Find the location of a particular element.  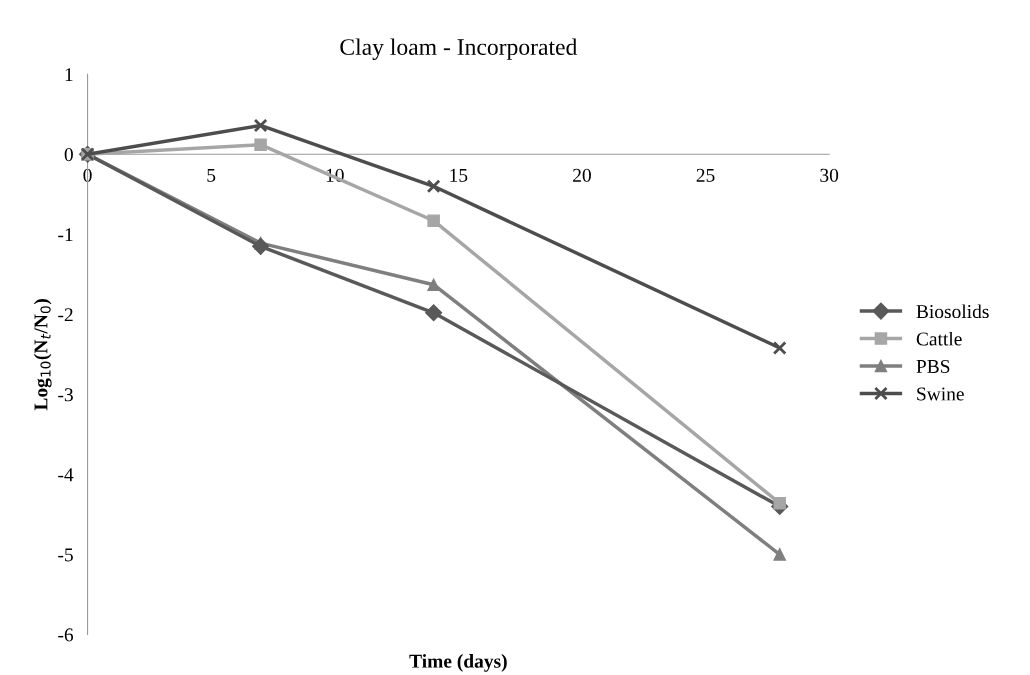

y-axis-title: Log$_{10}$(N$_{t}$/N$_{0}$) is located at coordinates (42, 355).